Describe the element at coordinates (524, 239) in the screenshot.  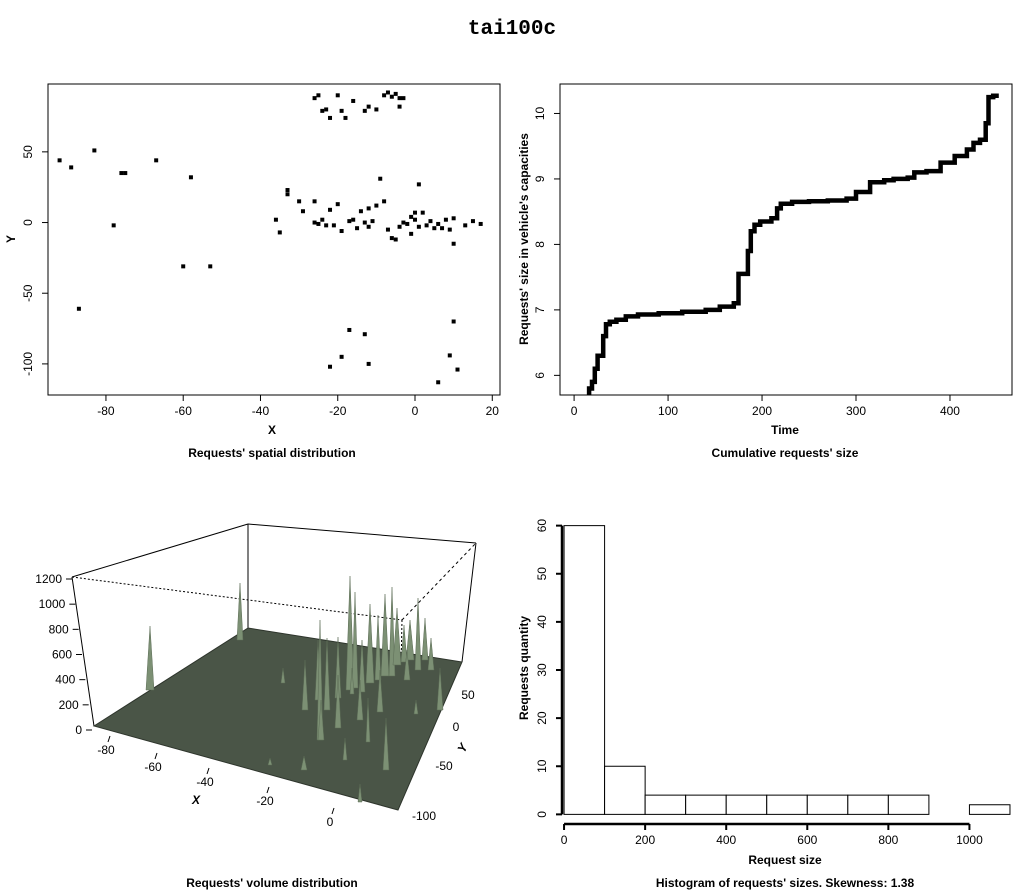
I see `cumulative-y-label: Requests' size in vehicle's capacities` at that location.